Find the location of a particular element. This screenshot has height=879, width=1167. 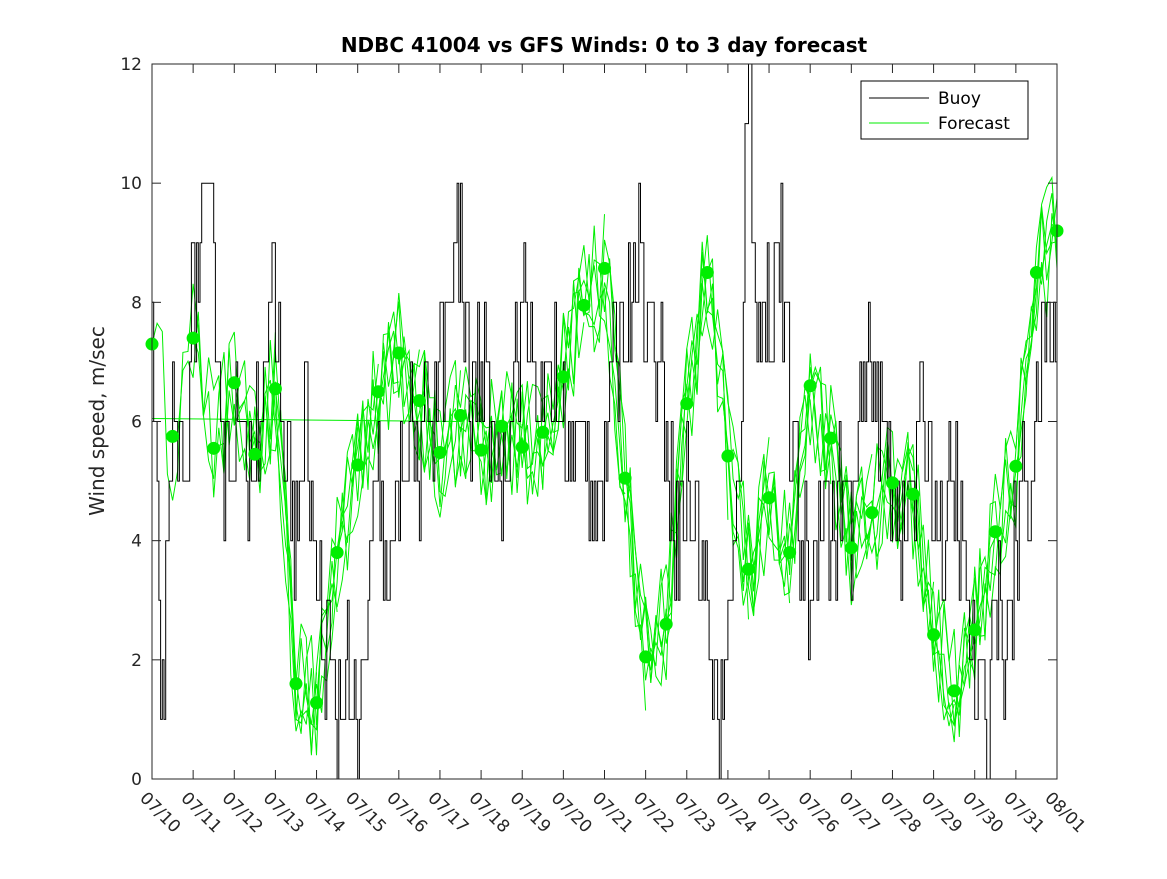

y-tick-label: 8 is located at coordinates (136, 303).